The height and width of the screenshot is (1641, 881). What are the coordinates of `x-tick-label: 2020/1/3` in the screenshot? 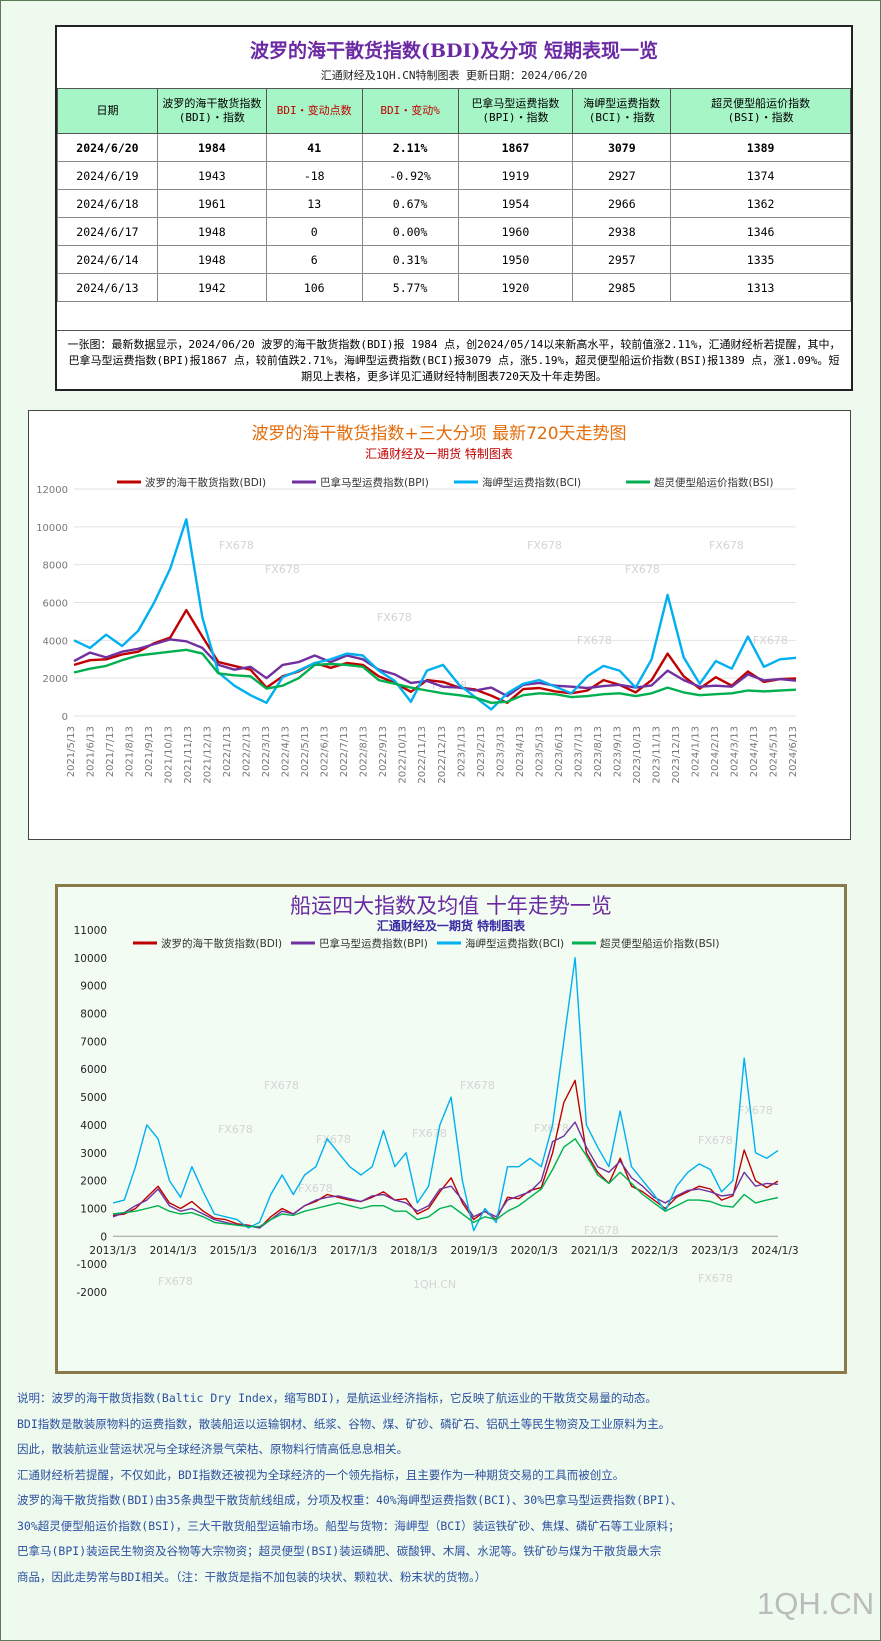 It's located at (534, 1251).